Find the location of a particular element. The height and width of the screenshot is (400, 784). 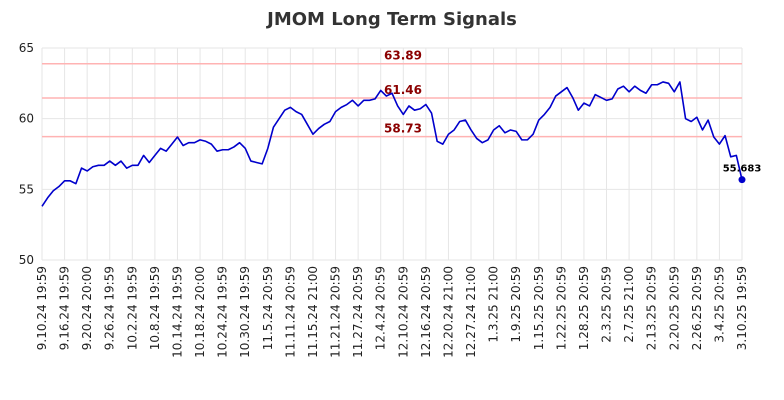

x-tick-label: 12.27.24 21:00 is located at coordinates (471, 312).